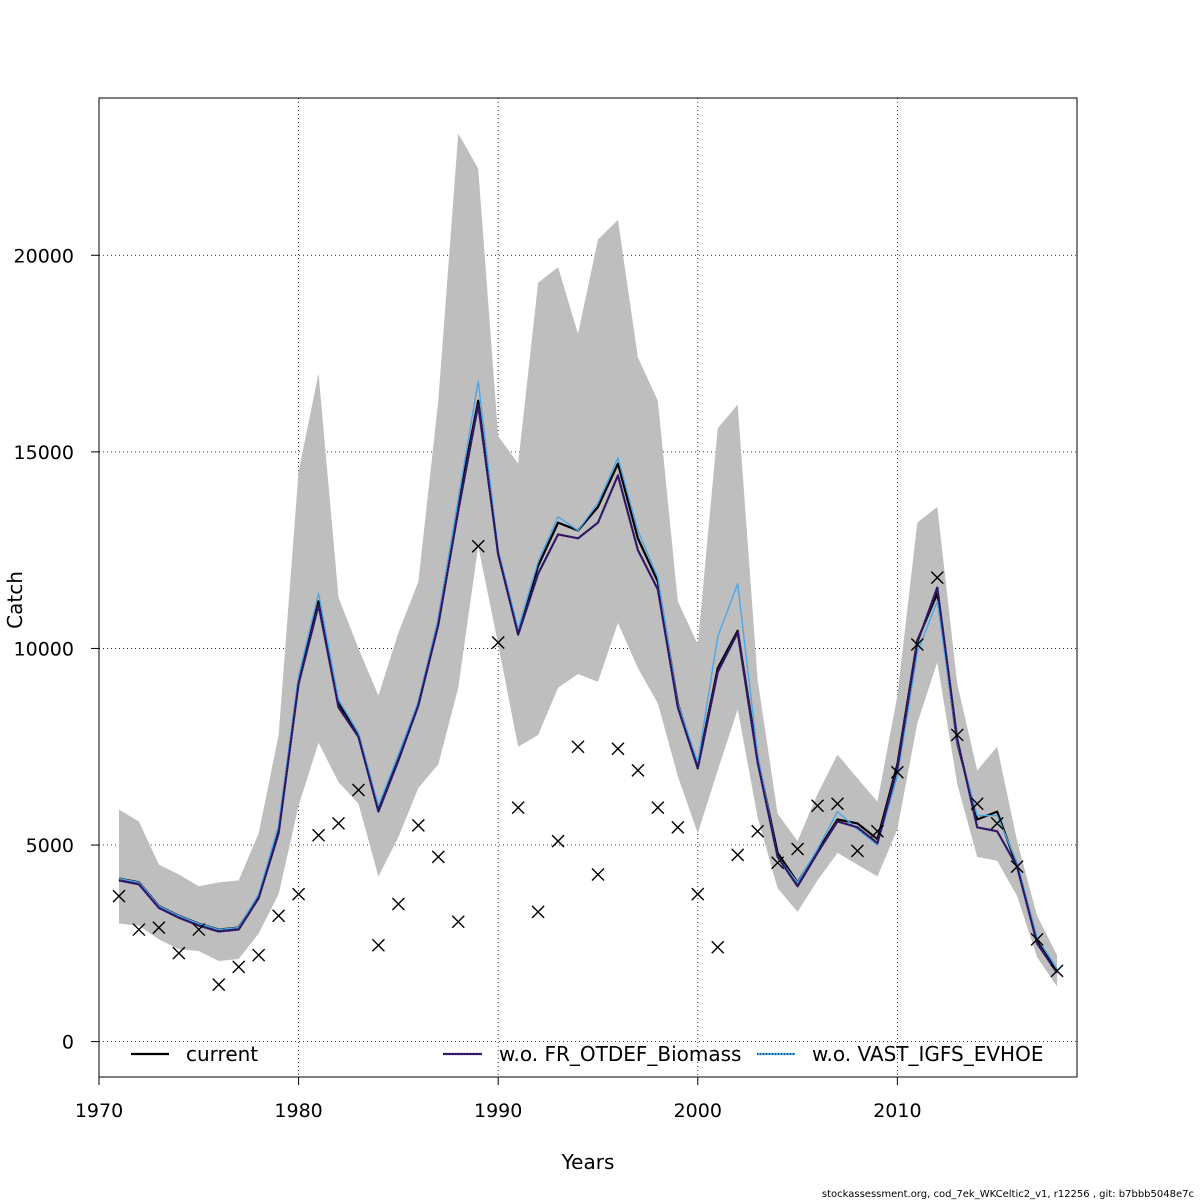 Image resolution: width=1200 pixels, height=1200 pixels. Describe the element at coordinates (927, 1054) in the screenshot. I see `legend-label: w.o. VAST_IGFS_EVHOE` at that location.